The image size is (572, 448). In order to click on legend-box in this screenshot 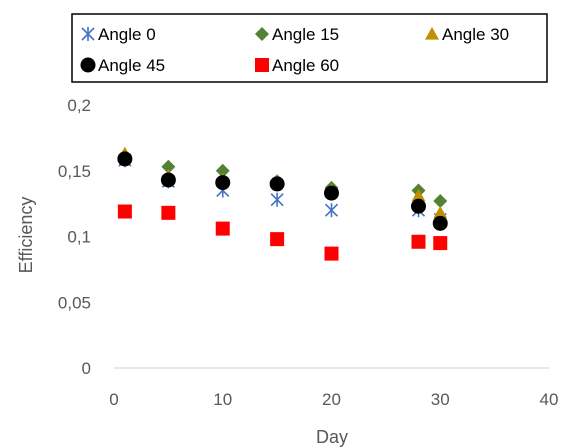, I will do `click(309, 48)`.